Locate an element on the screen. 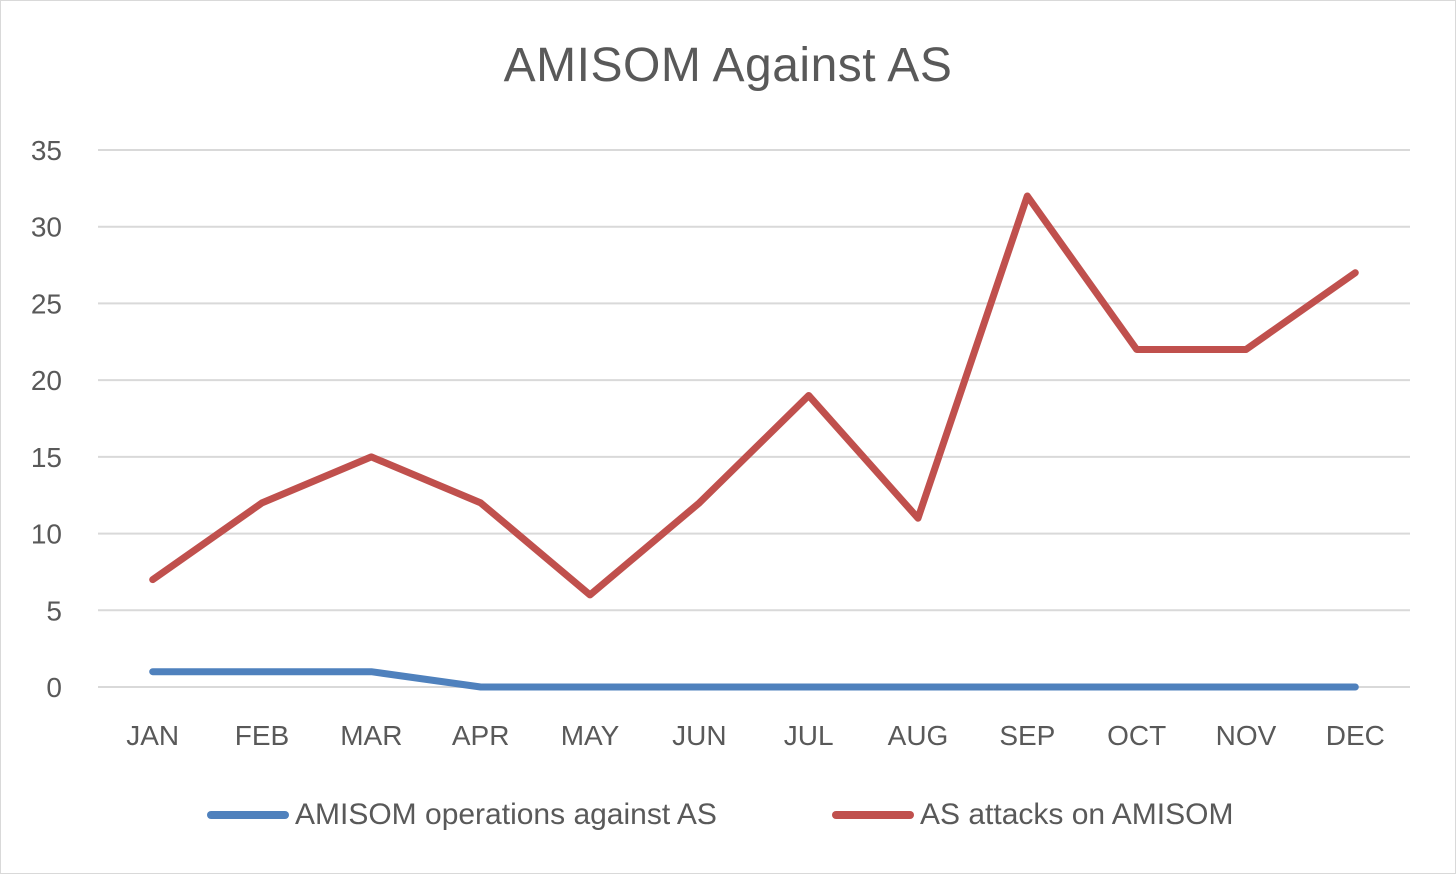 The height and width of the screenshot is (874, 1456). chart-title: AMISOM Against AS is located at coordinates (728, 65).